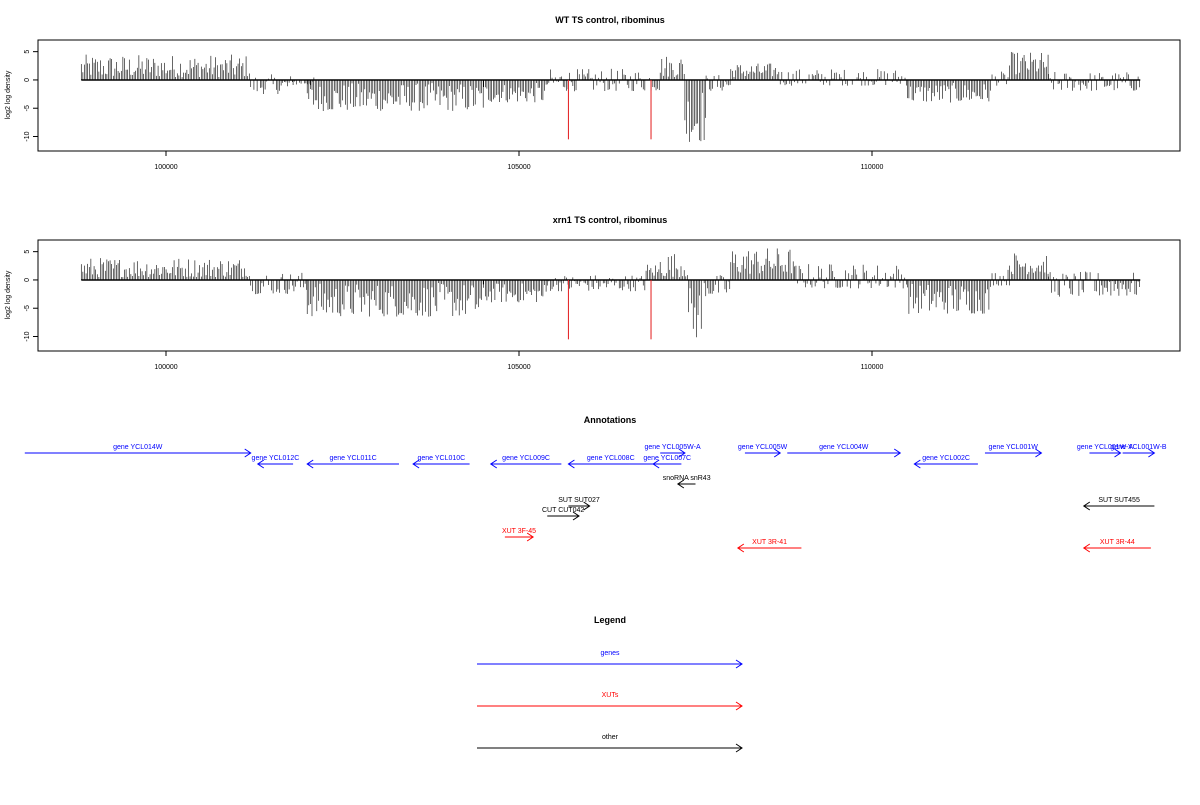 Image resolution: width=1200 pixels, height=805 pixels. What do you see at coordinates (352, 458) in the screenshot?
I see `feature-label: gene YCL011C` at bounding box center [352, 458].